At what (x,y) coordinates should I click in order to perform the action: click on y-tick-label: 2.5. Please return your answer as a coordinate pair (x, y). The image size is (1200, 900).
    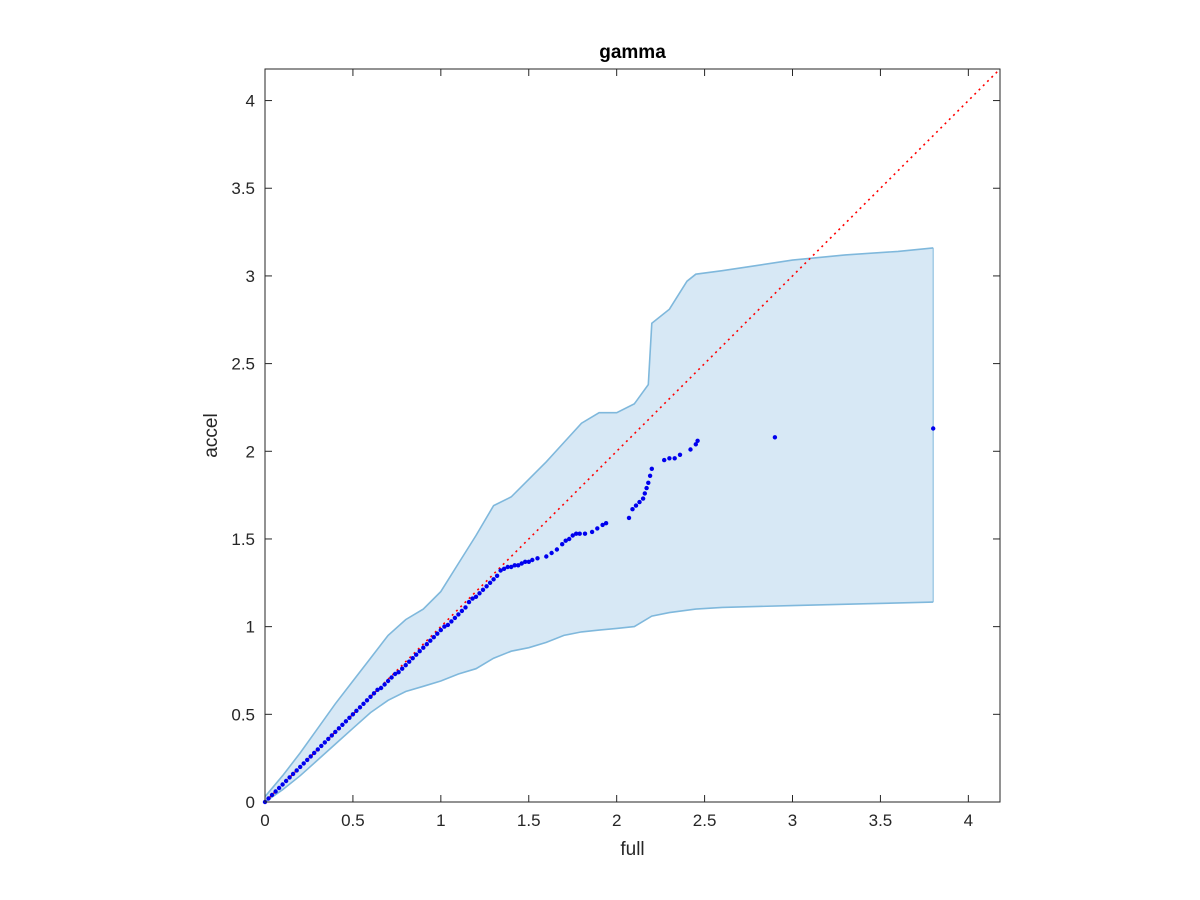
    Looking at the image, I should click on (243, 364).